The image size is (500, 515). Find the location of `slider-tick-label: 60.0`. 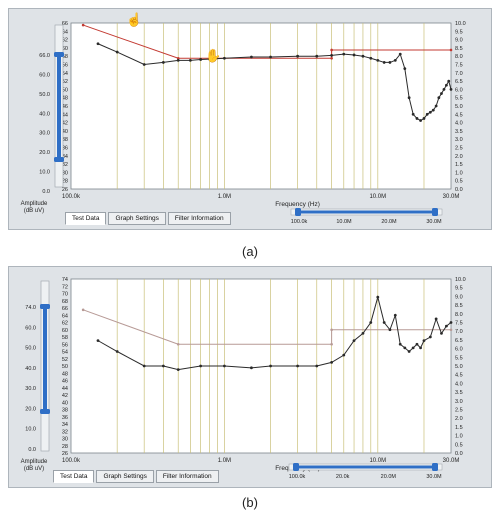

slider-tick-label: 60.0 is located at coordinates (30, 328).